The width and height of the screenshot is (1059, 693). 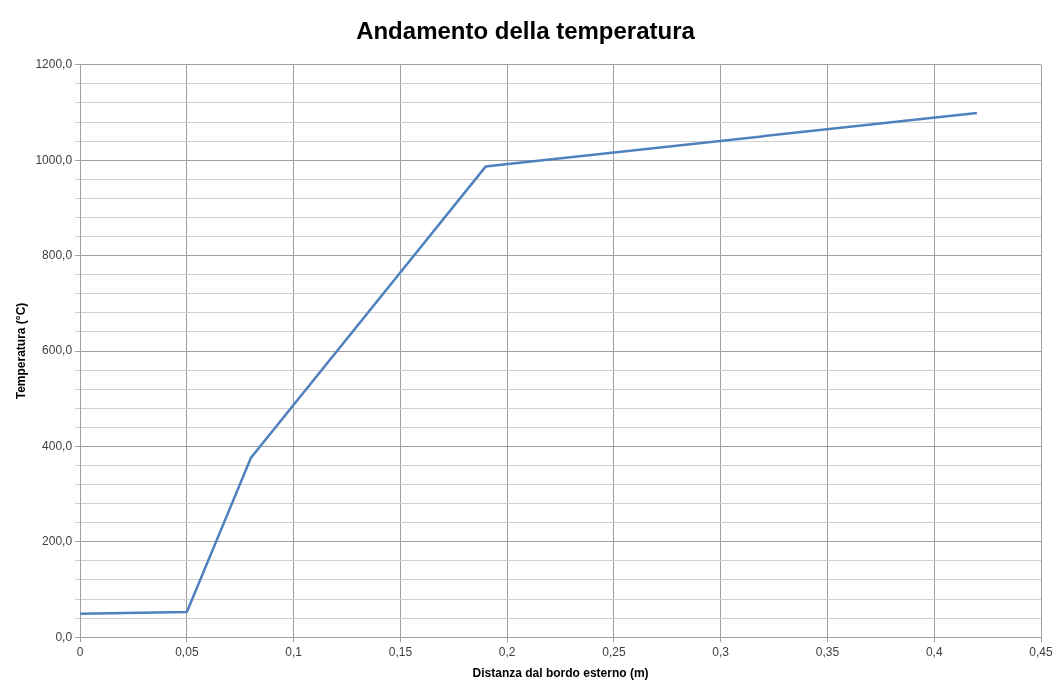 What do you see at coordinates (400, 651) in the screenshot?
I see `x-tick-label: 0,15` at bounding box center [400, 651].